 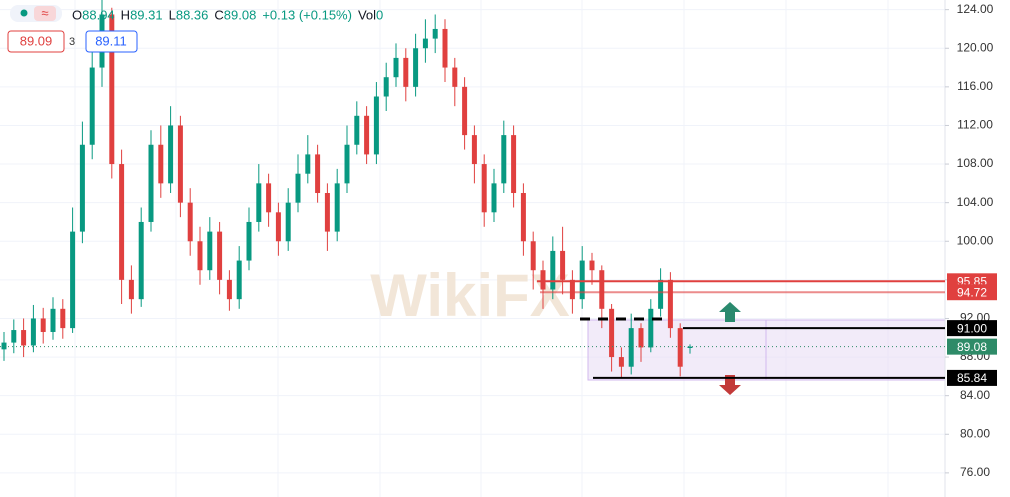 I want to click on ohlc-key: H, so click(x=125, y=14).